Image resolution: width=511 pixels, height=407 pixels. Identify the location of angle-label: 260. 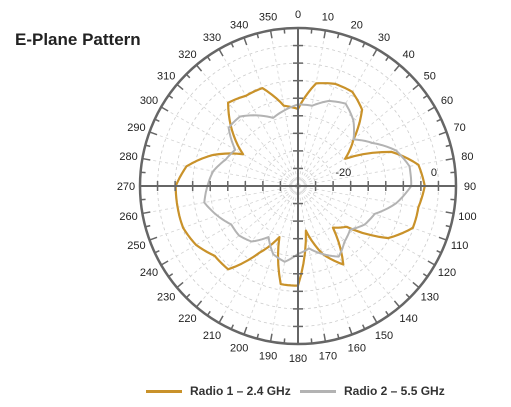
(128, 217).